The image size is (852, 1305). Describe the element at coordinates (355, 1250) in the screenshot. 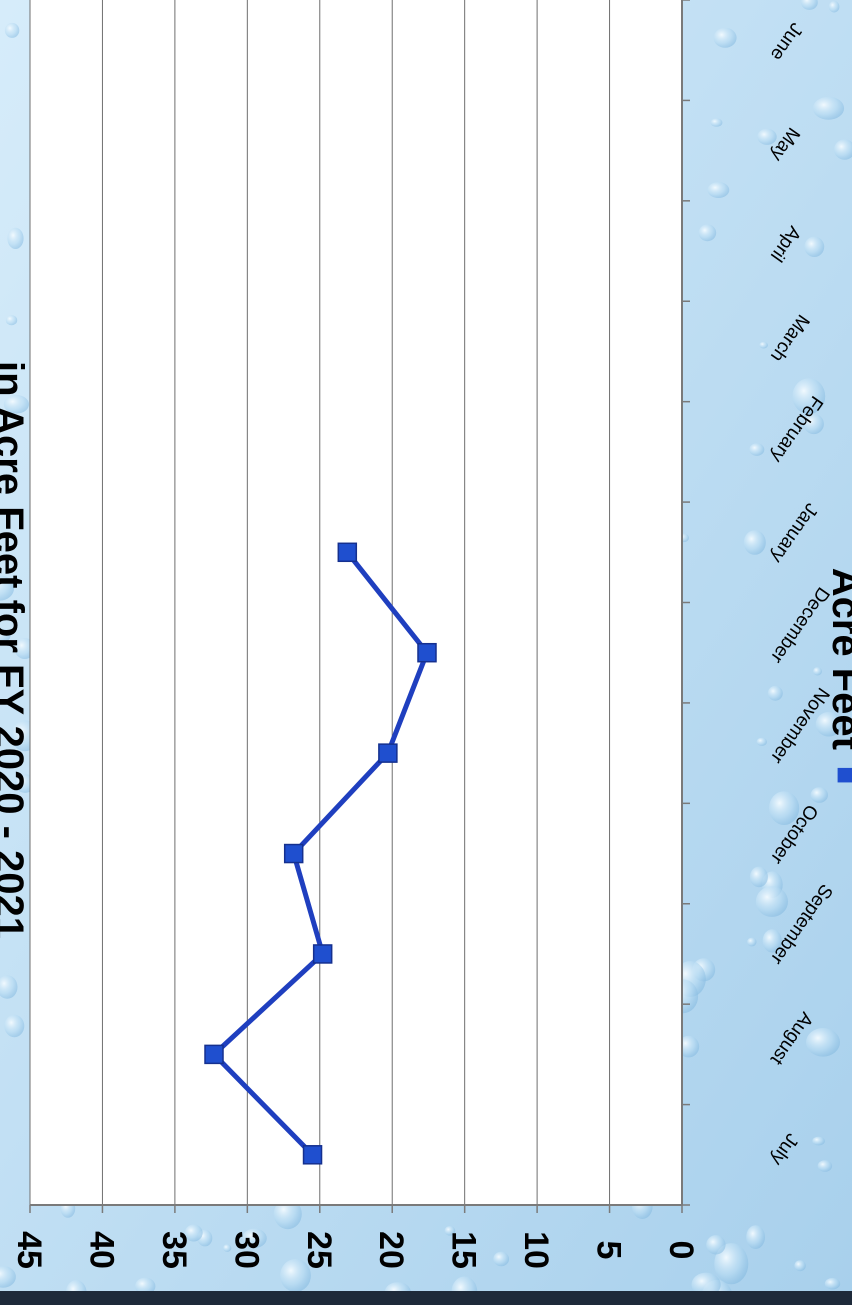

I see `tick-labels: 0 5 10 15 20 25 30 35 40 45` at that location.